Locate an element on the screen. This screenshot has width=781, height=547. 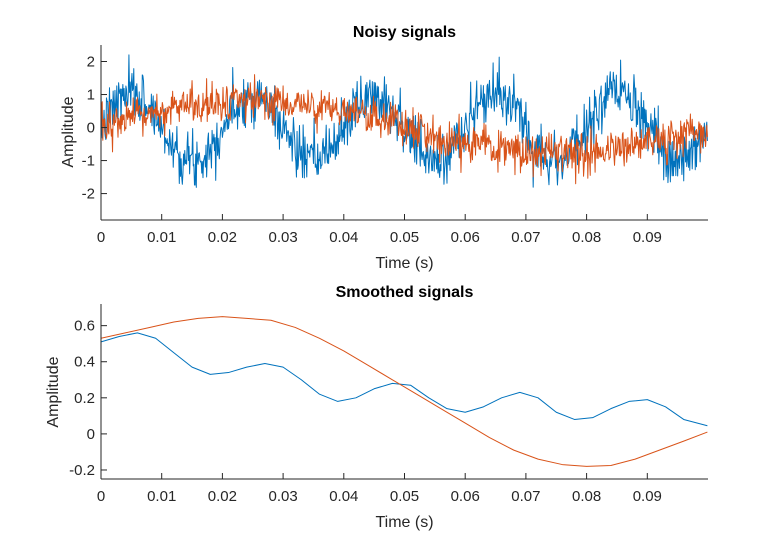
smoothed-signals-y-tick-label: 0.4 is located at coordinates (84, 362).